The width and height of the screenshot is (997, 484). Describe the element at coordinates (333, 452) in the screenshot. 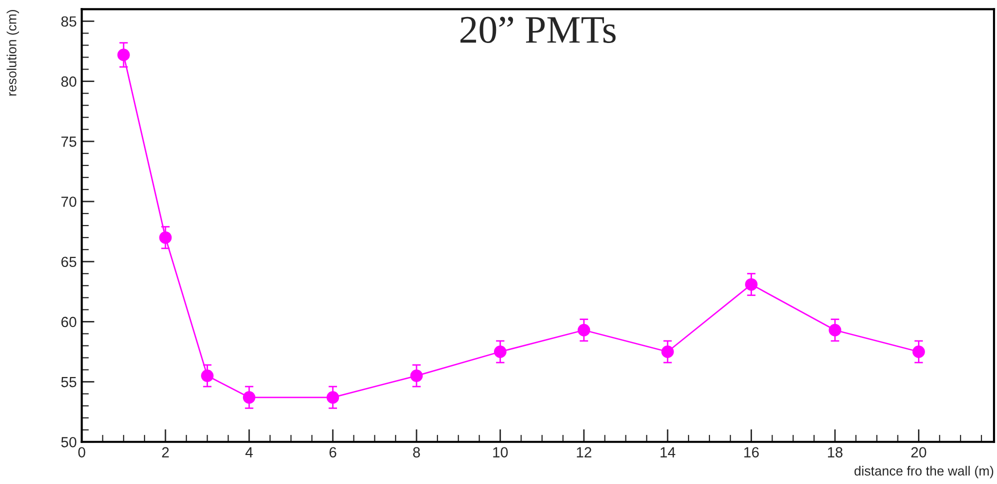

I see `x-tick-label: 6` at that location.